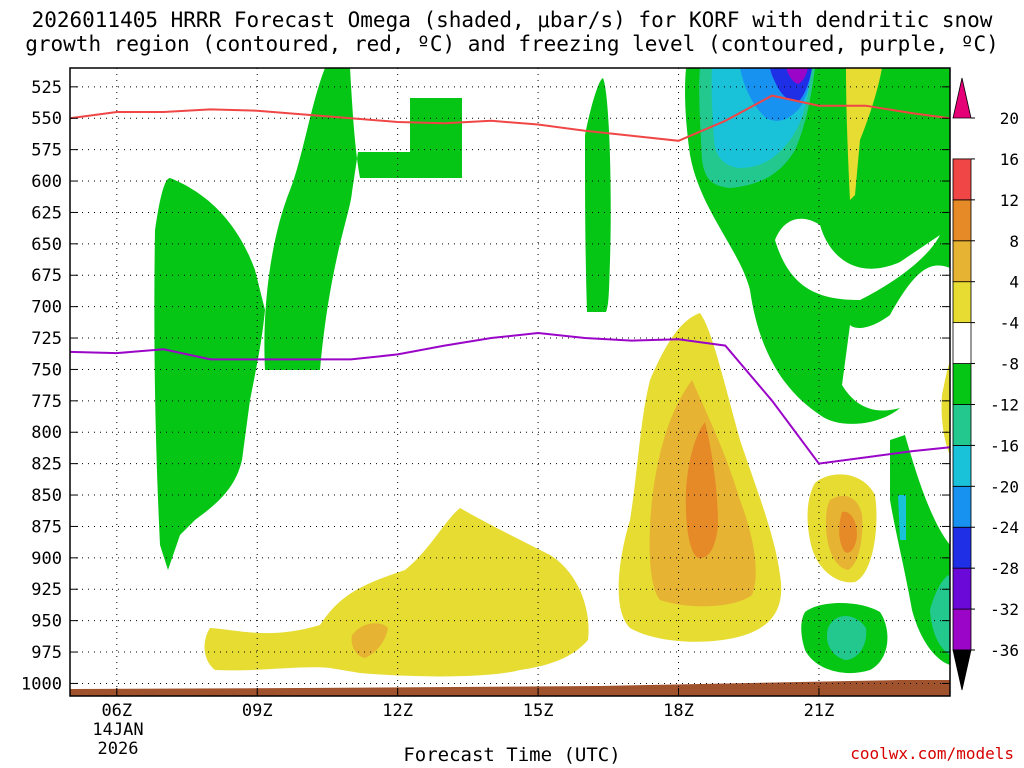 This screenshot has height=768, width=1024. Describe the element at coordinates (1009, 323) in the screenshot. I see `colorbar-tick-label: -4` at that location.